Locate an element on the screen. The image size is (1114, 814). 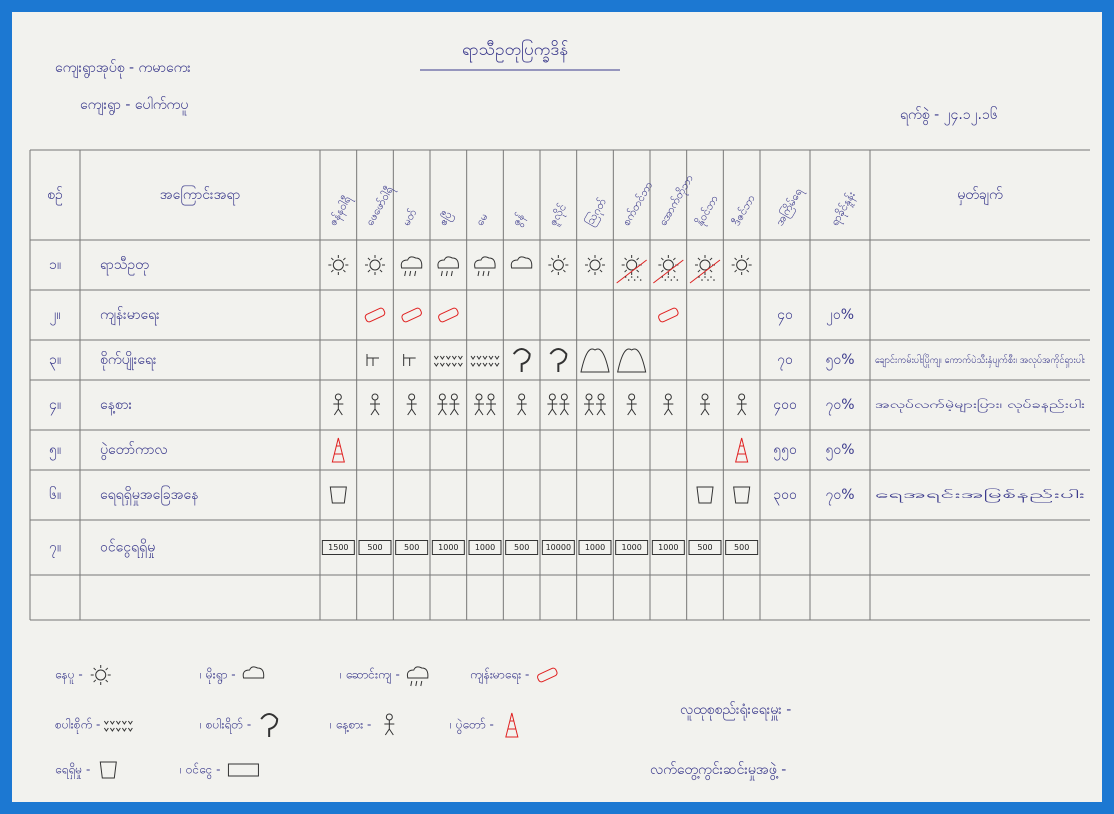
signature: လူထုစုစည်းရုံးရေးမှူး - is located at coordinates (735, 711).